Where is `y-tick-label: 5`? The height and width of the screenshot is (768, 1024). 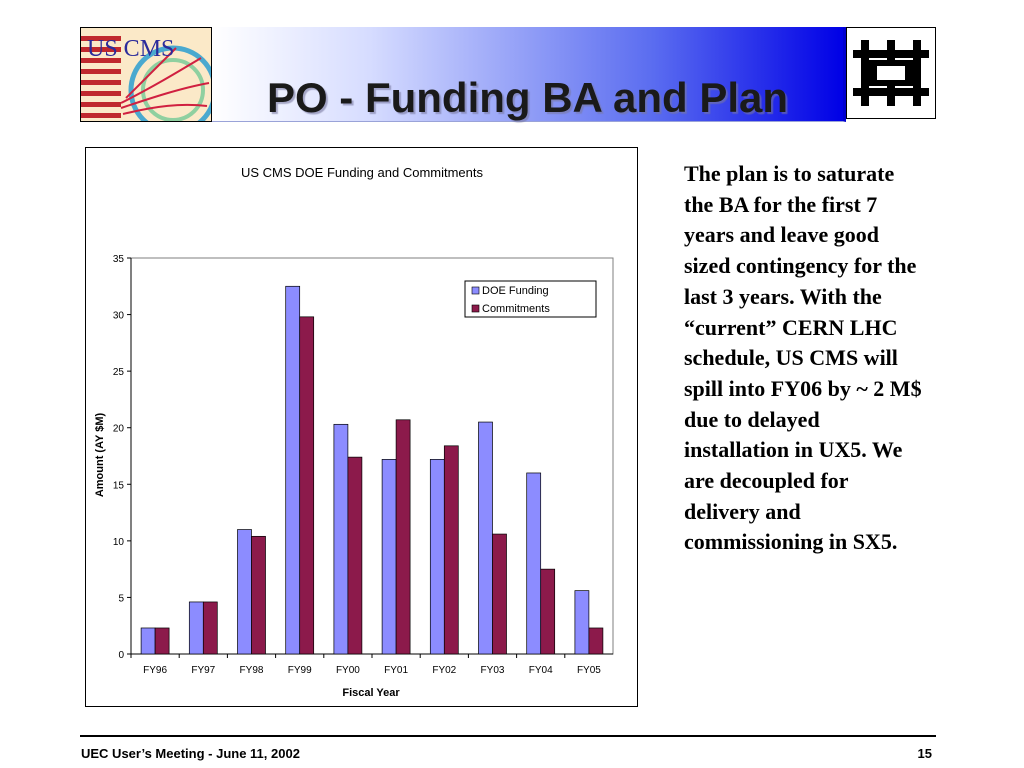 y-tick-label: 5 is located at coordinates (121, 598).